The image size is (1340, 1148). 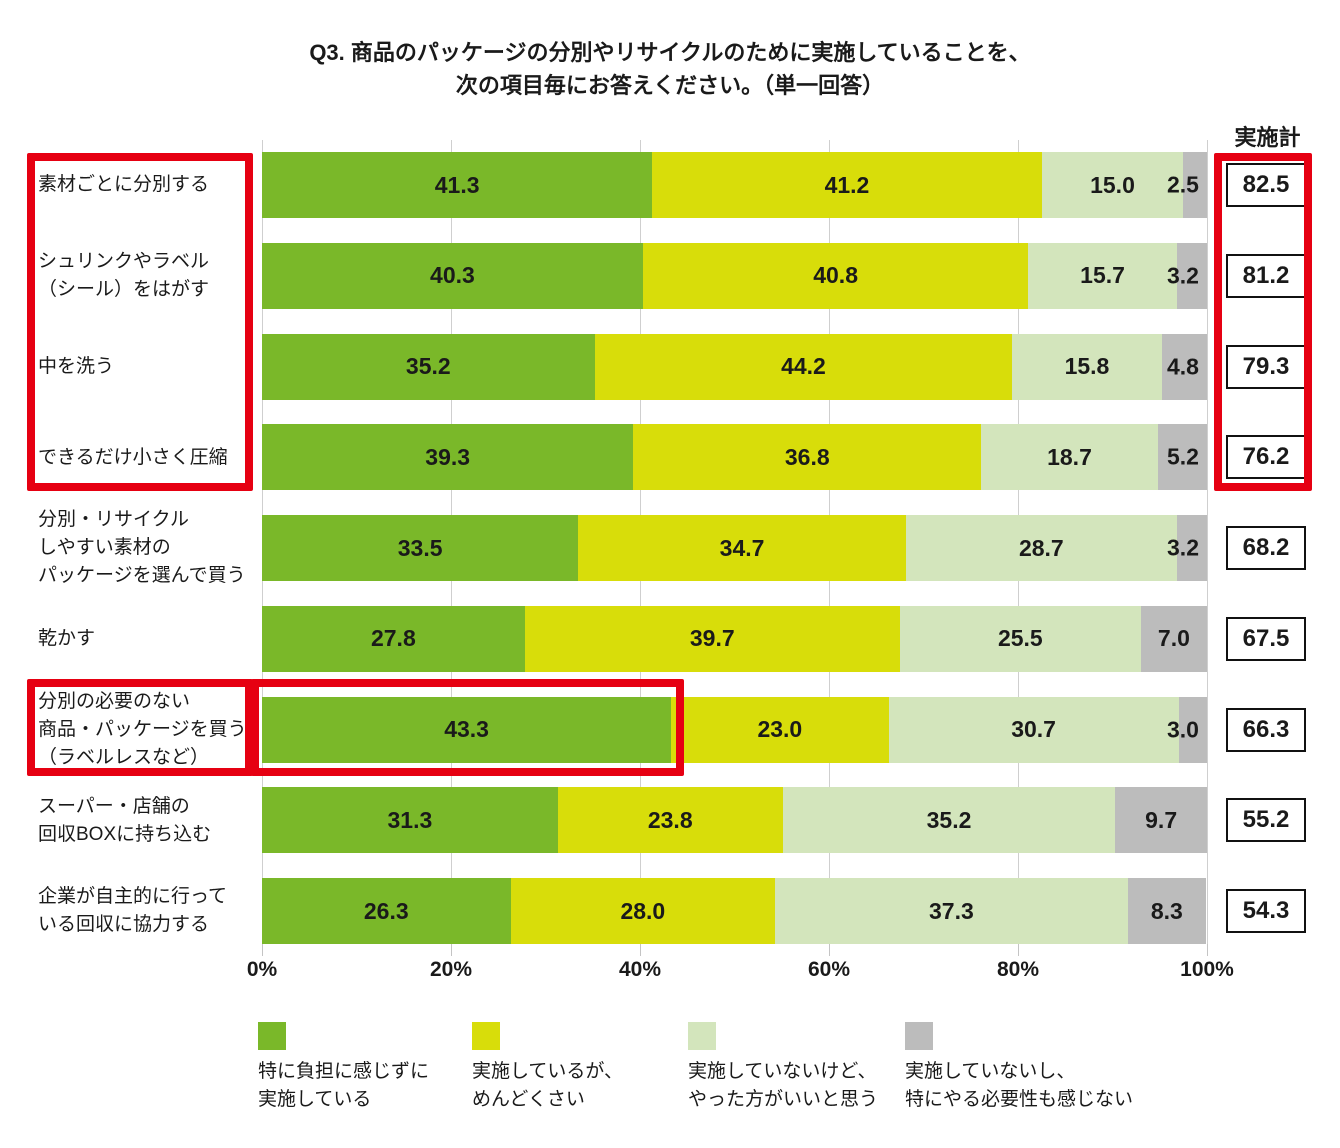 I want to click on segment-value-label: 3.0, so click(x=1182, y=729).